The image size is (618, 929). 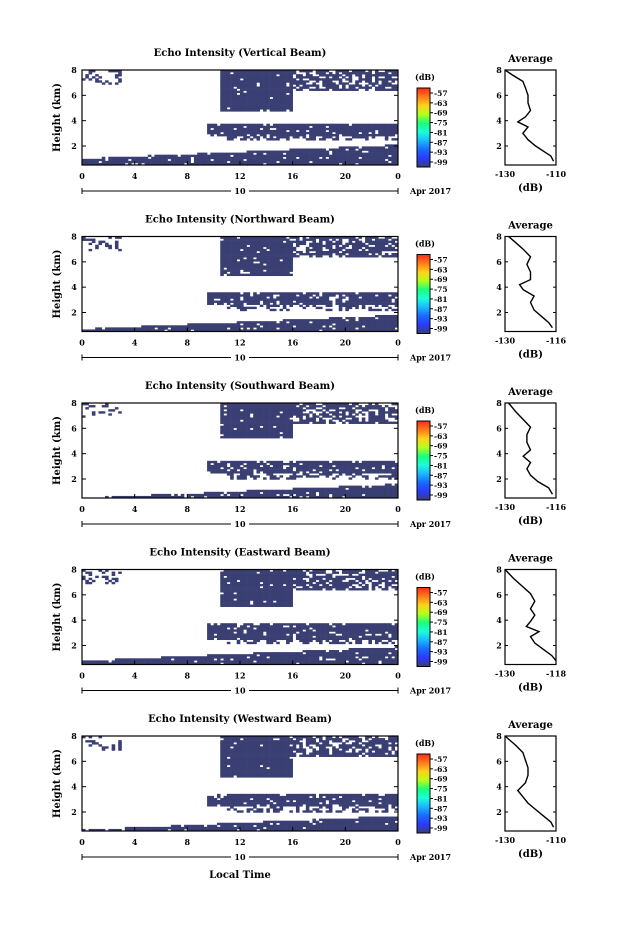 I want to click on average-profile-line, so click(x=529, y=115).